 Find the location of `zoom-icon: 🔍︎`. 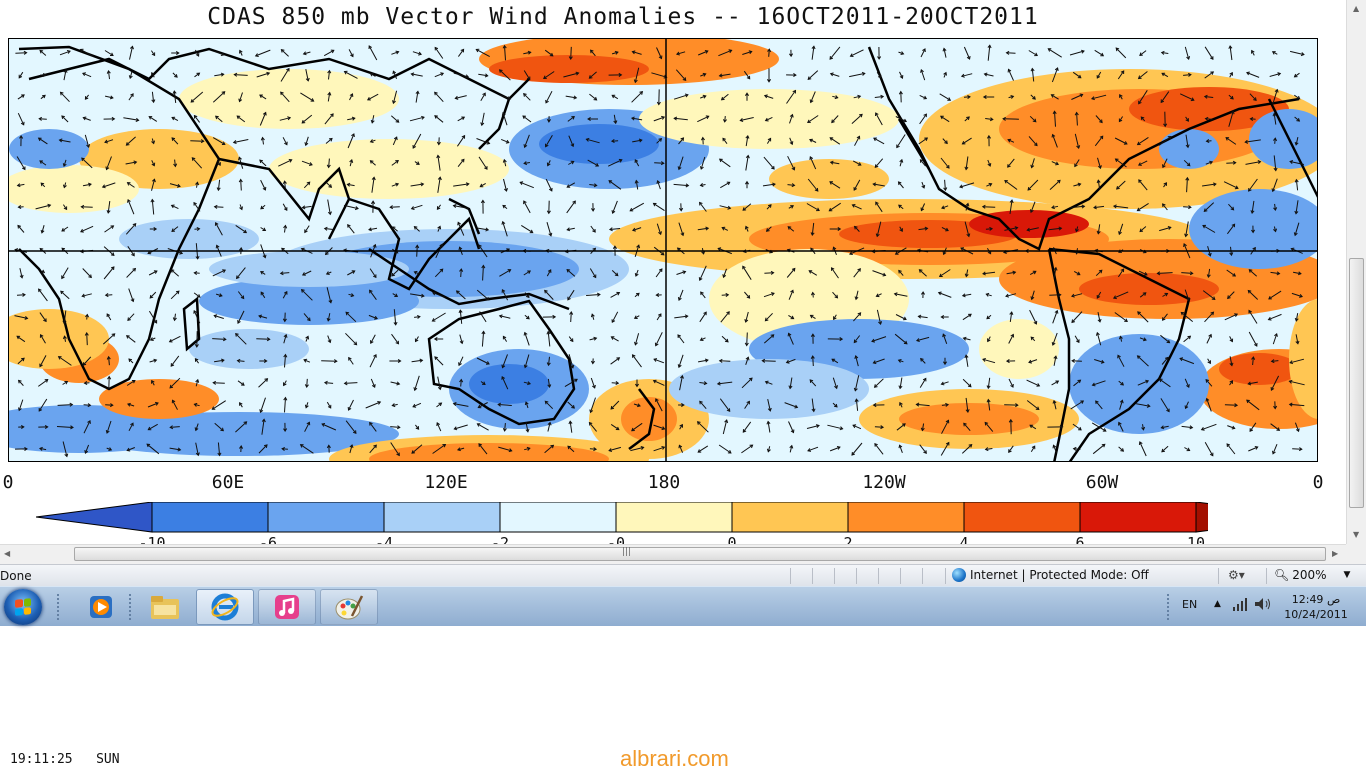

zoom-icon: 🔍︎ is located at coordinates (1281, 575).